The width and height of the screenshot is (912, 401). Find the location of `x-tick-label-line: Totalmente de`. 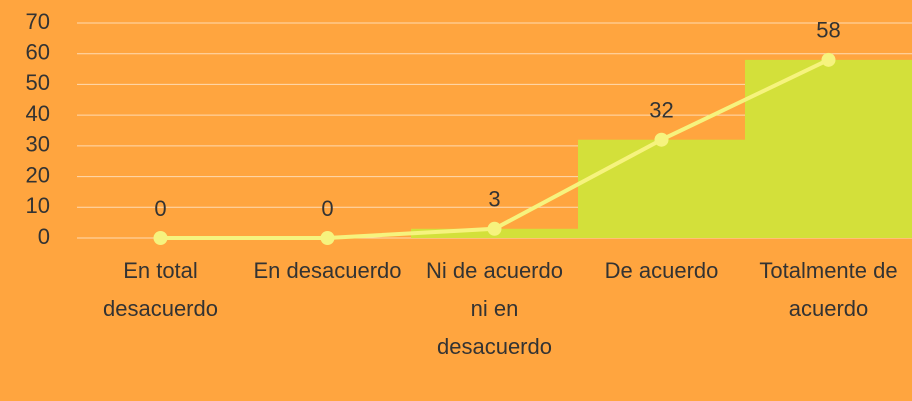

x-tick-label-line: Totalmente de is located at coordinates (828, 270).